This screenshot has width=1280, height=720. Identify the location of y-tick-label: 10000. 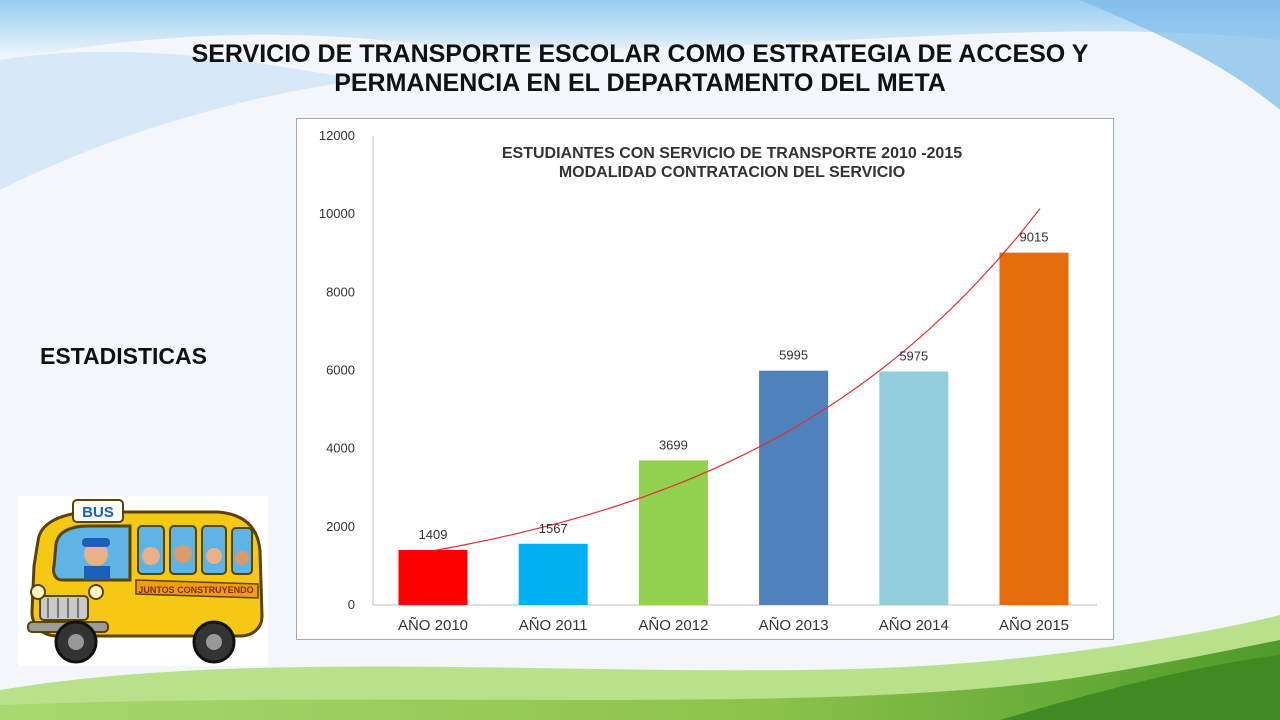
(337, 213).